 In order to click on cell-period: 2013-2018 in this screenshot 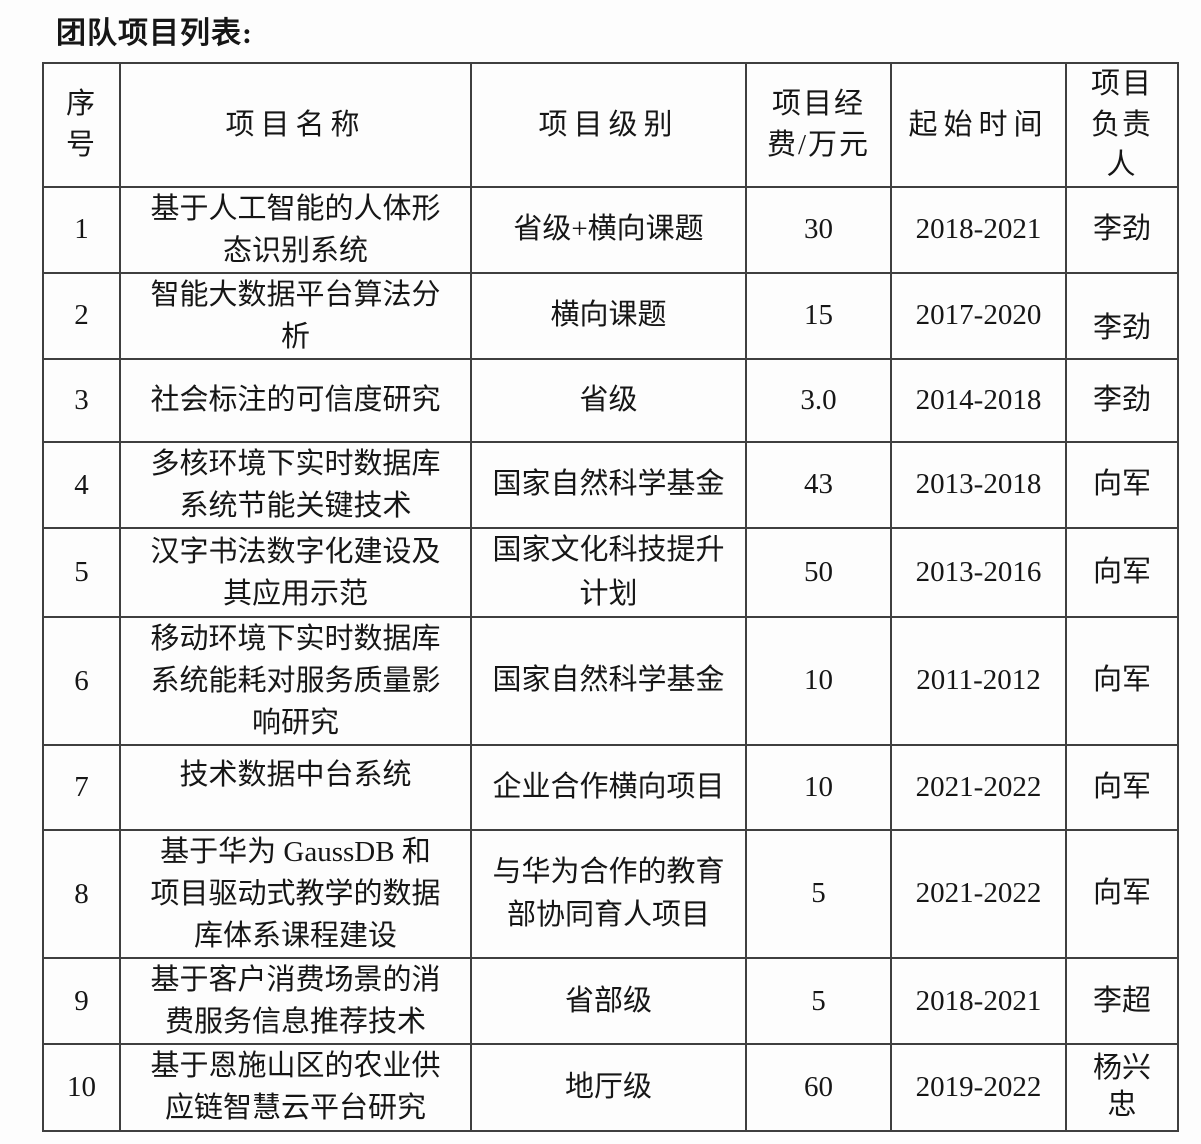, I will do `click(978, 485)`.